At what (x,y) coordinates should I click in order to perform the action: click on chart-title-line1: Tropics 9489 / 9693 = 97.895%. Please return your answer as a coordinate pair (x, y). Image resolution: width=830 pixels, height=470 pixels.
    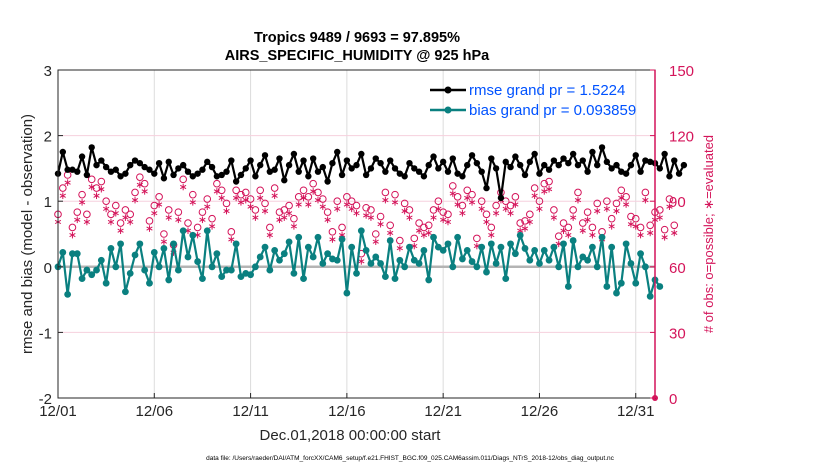
    Looking at the image, I should click on (357, 38).